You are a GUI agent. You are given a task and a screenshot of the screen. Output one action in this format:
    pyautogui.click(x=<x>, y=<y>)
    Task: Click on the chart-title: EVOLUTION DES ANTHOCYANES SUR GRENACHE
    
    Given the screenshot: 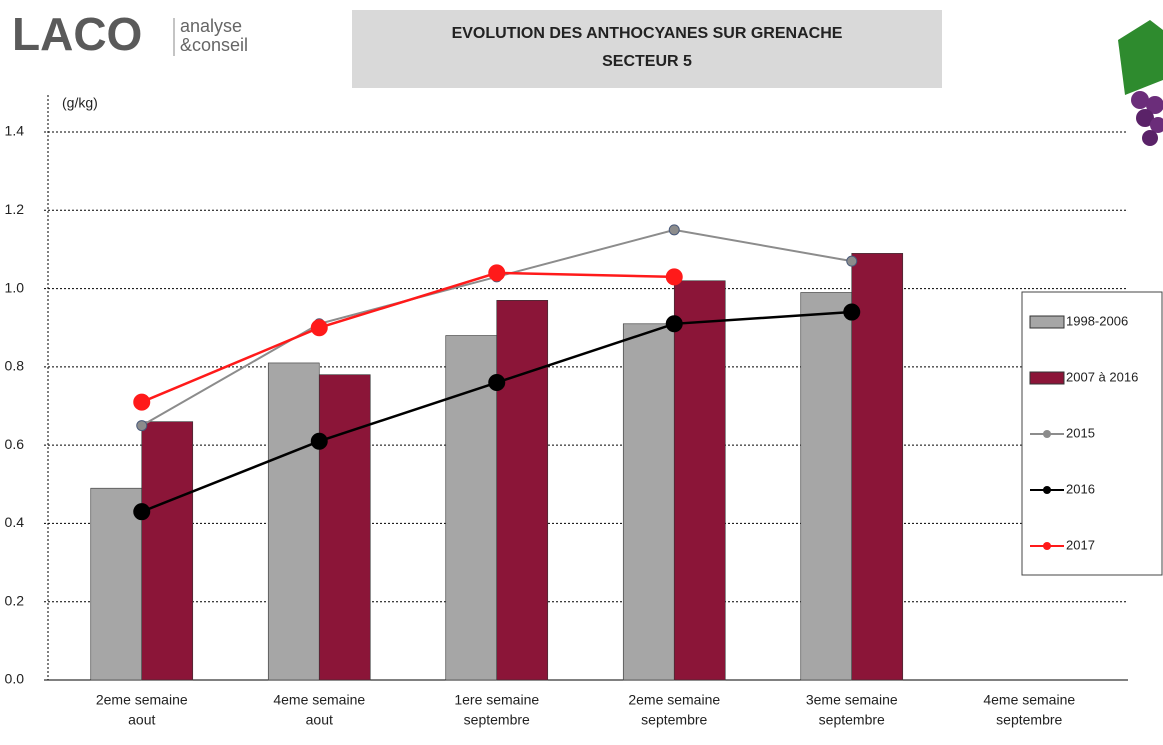 What is the action you would take?
    pyautogui.click(x=647, y=33)
    